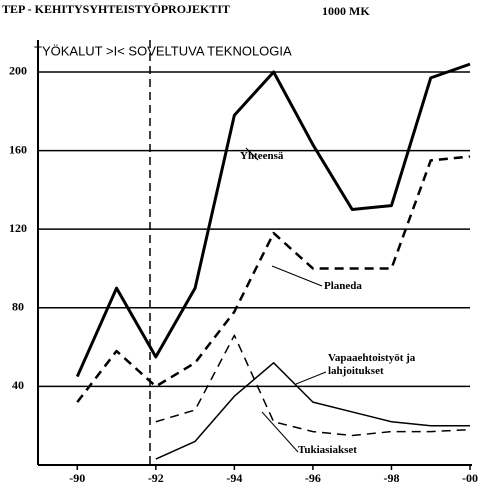 The image size is (488, 489). What do you see at coordinates (234, 478) in the screenshot?
I see `x-tick-label: -94` at bounding box center [234, 478].